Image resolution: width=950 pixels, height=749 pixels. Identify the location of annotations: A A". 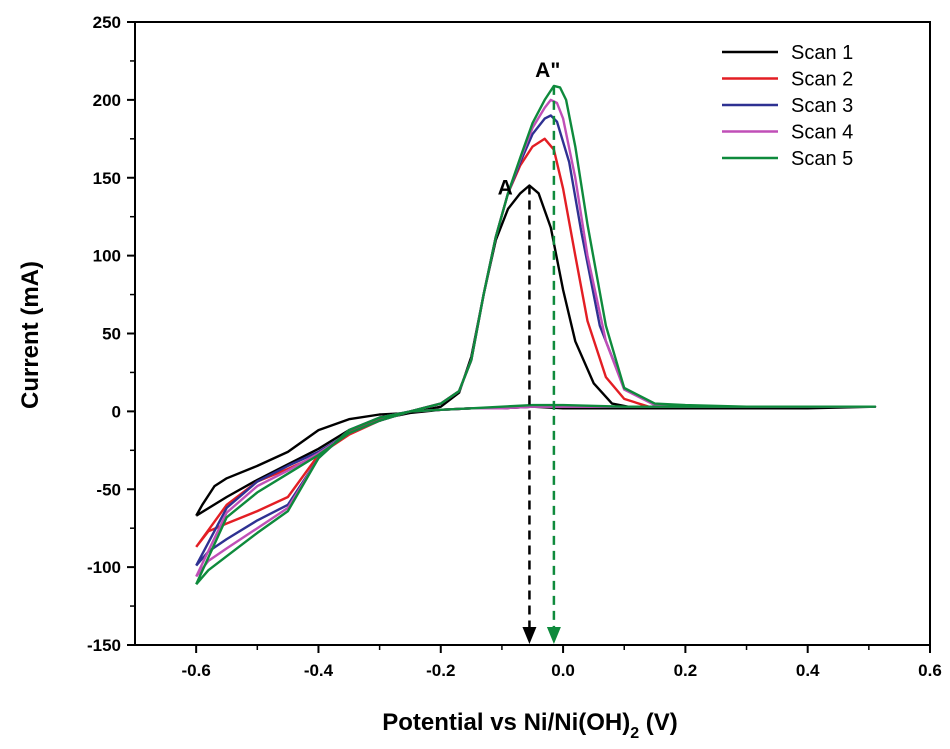
(529, 129).